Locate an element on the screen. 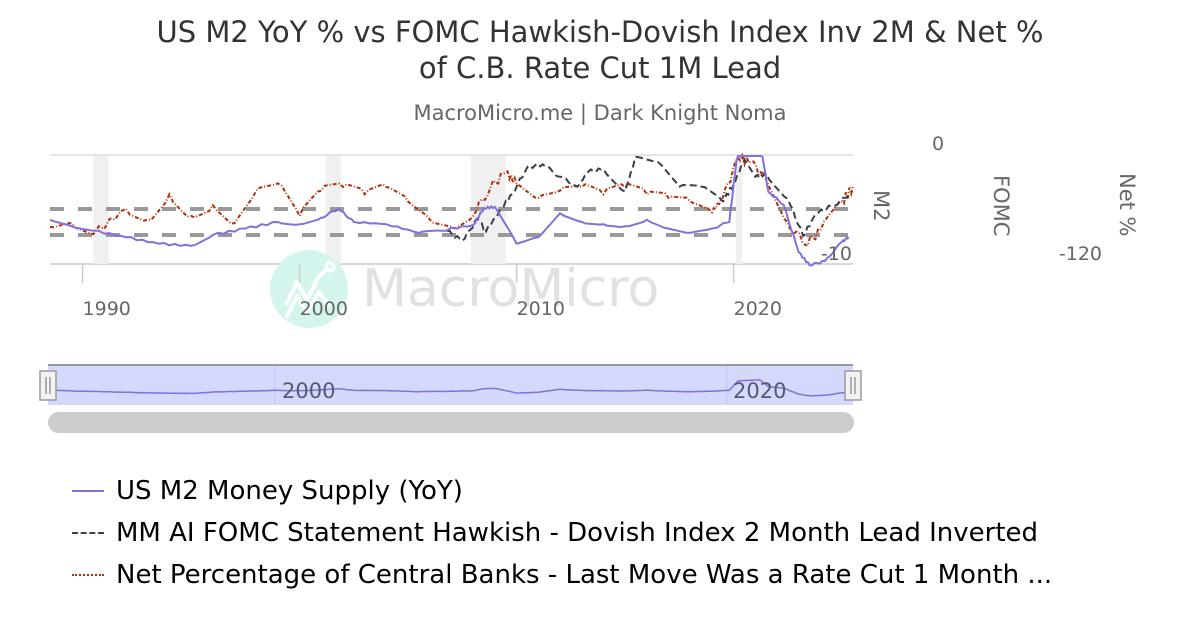 The height and width of the screenshot is (630, 1200). chart-title-line-2: of C.B. Rate Cut 1M Lead is located at coordinates (600, 68).